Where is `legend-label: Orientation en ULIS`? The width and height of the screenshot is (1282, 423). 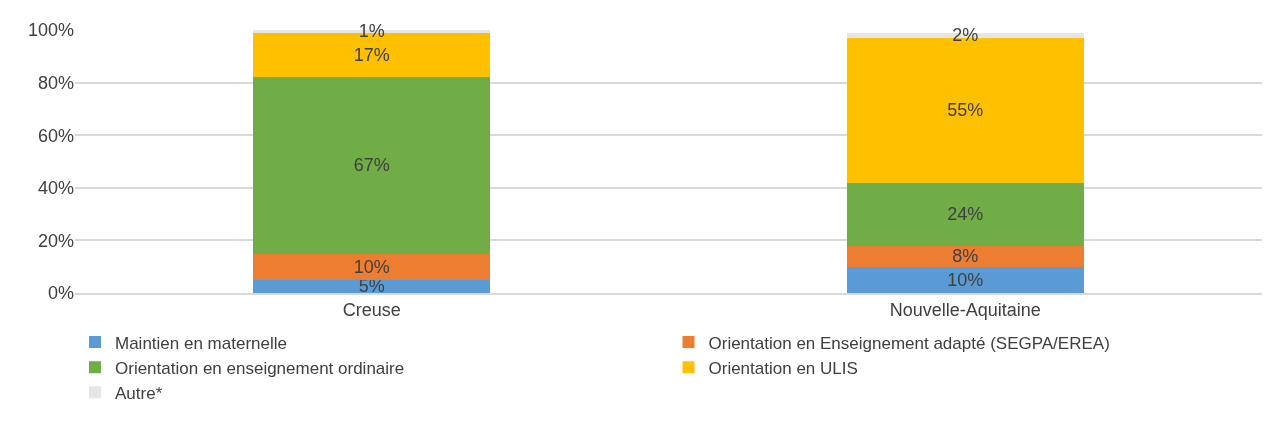 legend-label: Orientation en ULIS is located at coordinates (783, 368).